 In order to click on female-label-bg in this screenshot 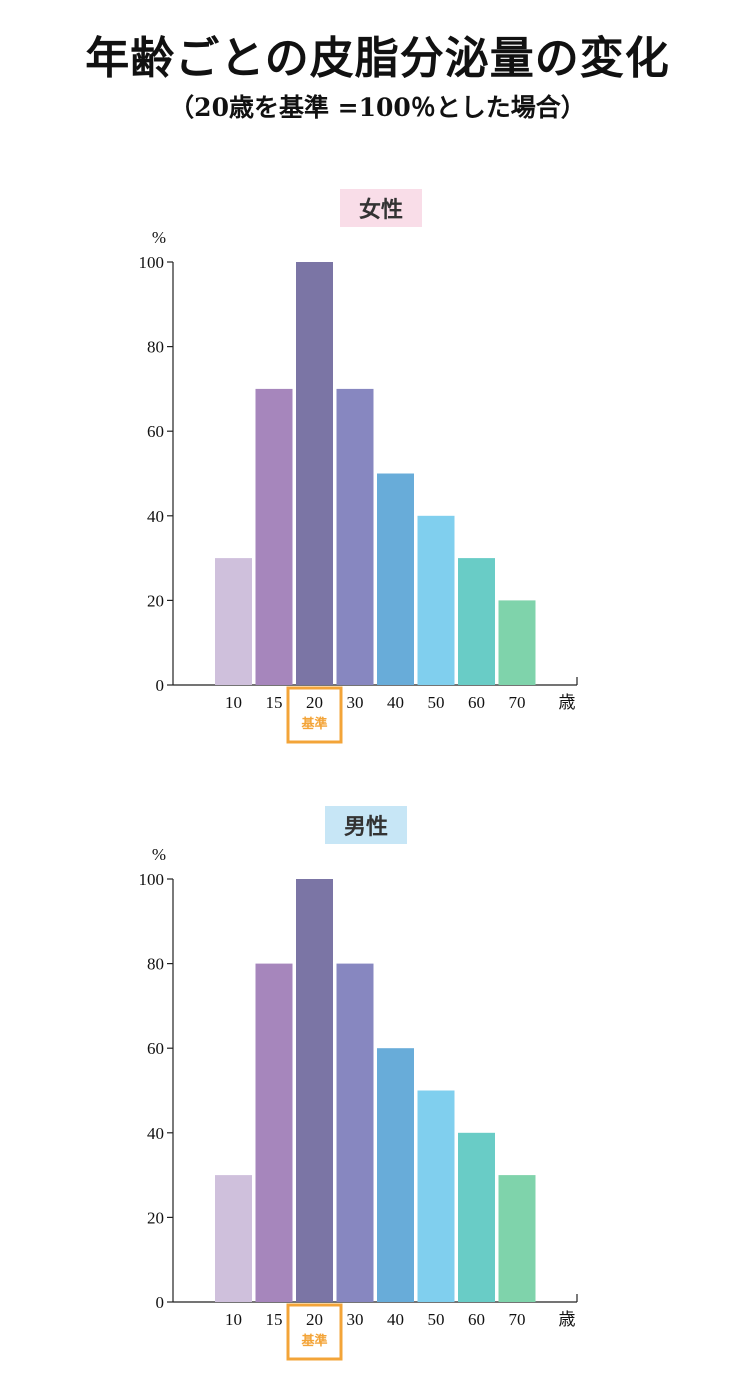, I will do `click(381, 208)`.